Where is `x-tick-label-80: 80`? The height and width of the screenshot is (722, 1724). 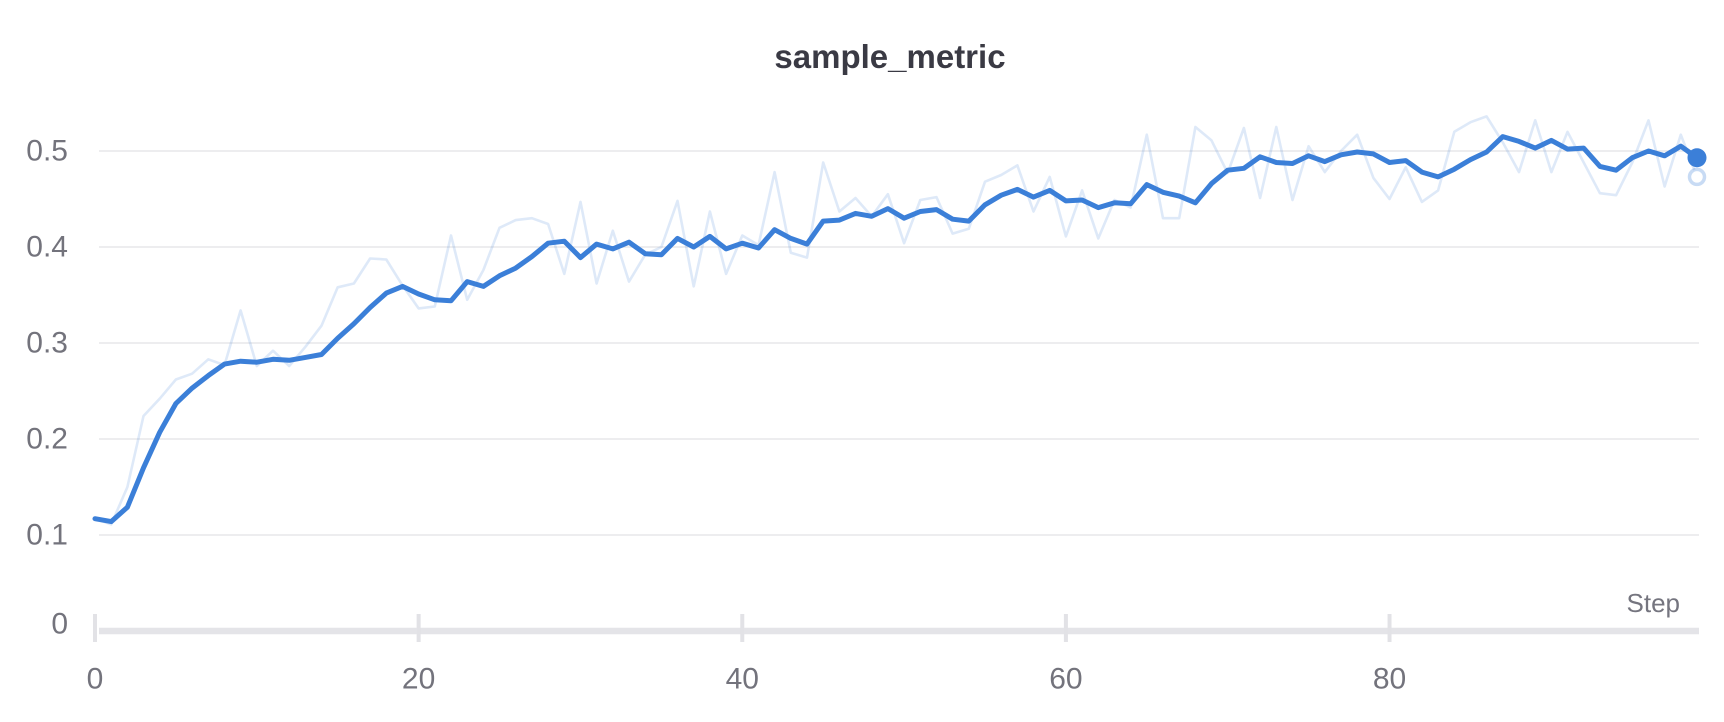
x-tick-label-80: 80 is located at coordinates (1389, 679).